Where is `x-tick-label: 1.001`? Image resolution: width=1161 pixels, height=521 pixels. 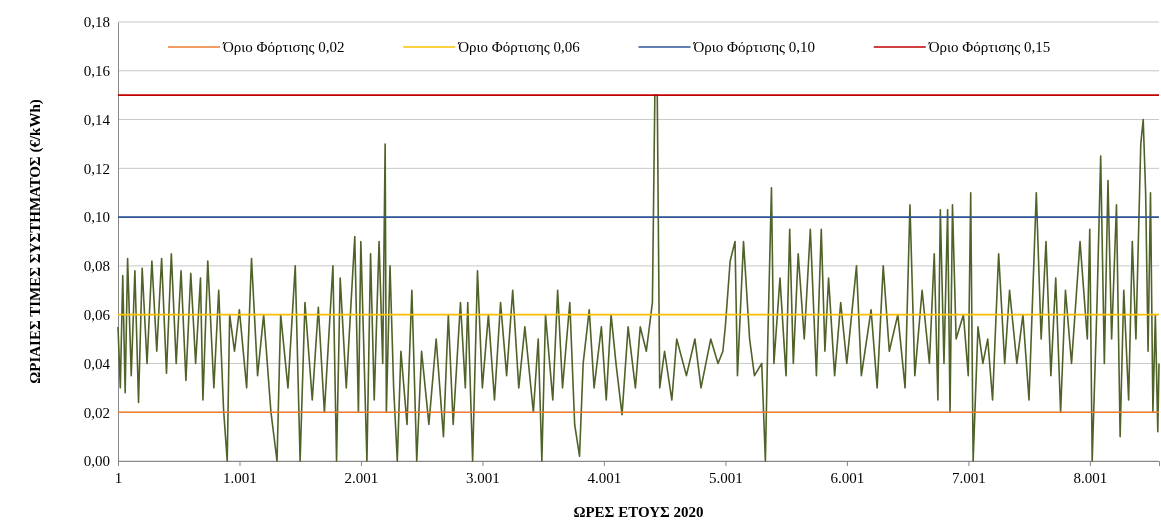 x-tick-label: 1.001 is located at coordinates (240, 477).